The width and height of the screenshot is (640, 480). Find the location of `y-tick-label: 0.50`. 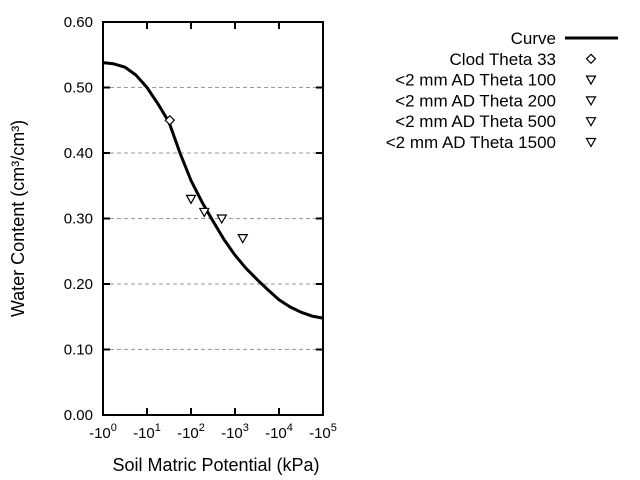

y-tick-label: 0.50 is located at coordinates (78, 88).